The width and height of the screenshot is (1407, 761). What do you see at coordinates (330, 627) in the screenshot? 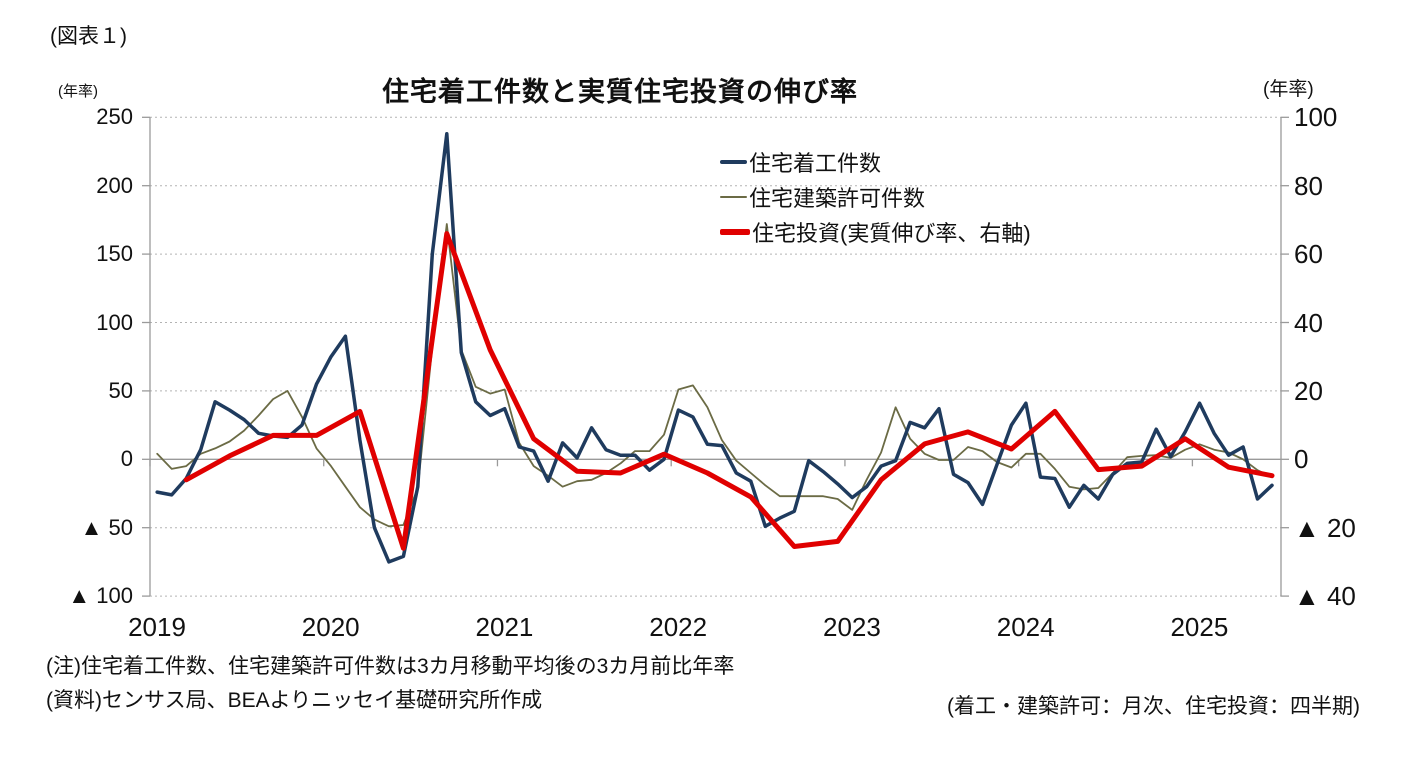
I see `x-axis-year-label: 2020` at bounding box center [330, 627].